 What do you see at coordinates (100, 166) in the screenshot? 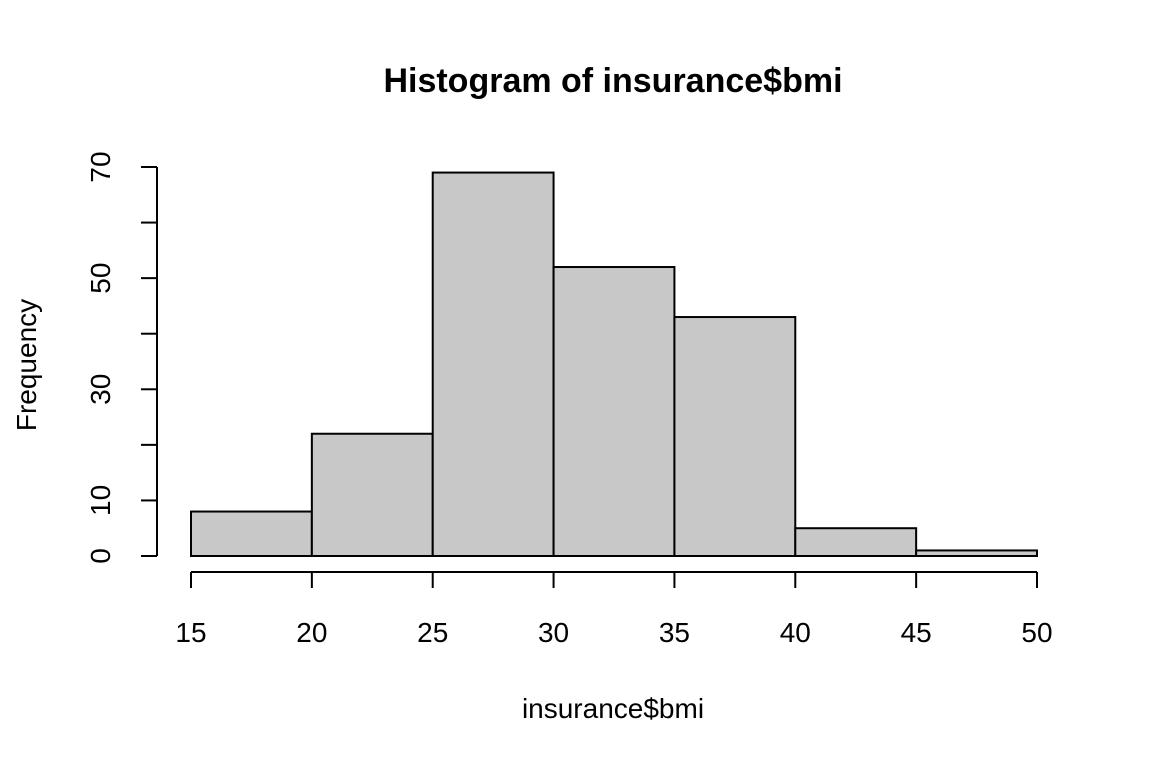
I see `y-tick-label: 70` at bounding box center [100, 166].